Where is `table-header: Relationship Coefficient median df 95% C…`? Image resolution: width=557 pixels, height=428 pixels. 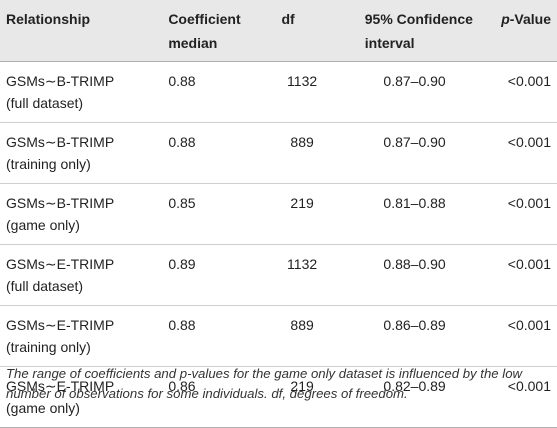 table-header: Relationship Coefficient median df 95% C… is located at coordinates (278, 31).